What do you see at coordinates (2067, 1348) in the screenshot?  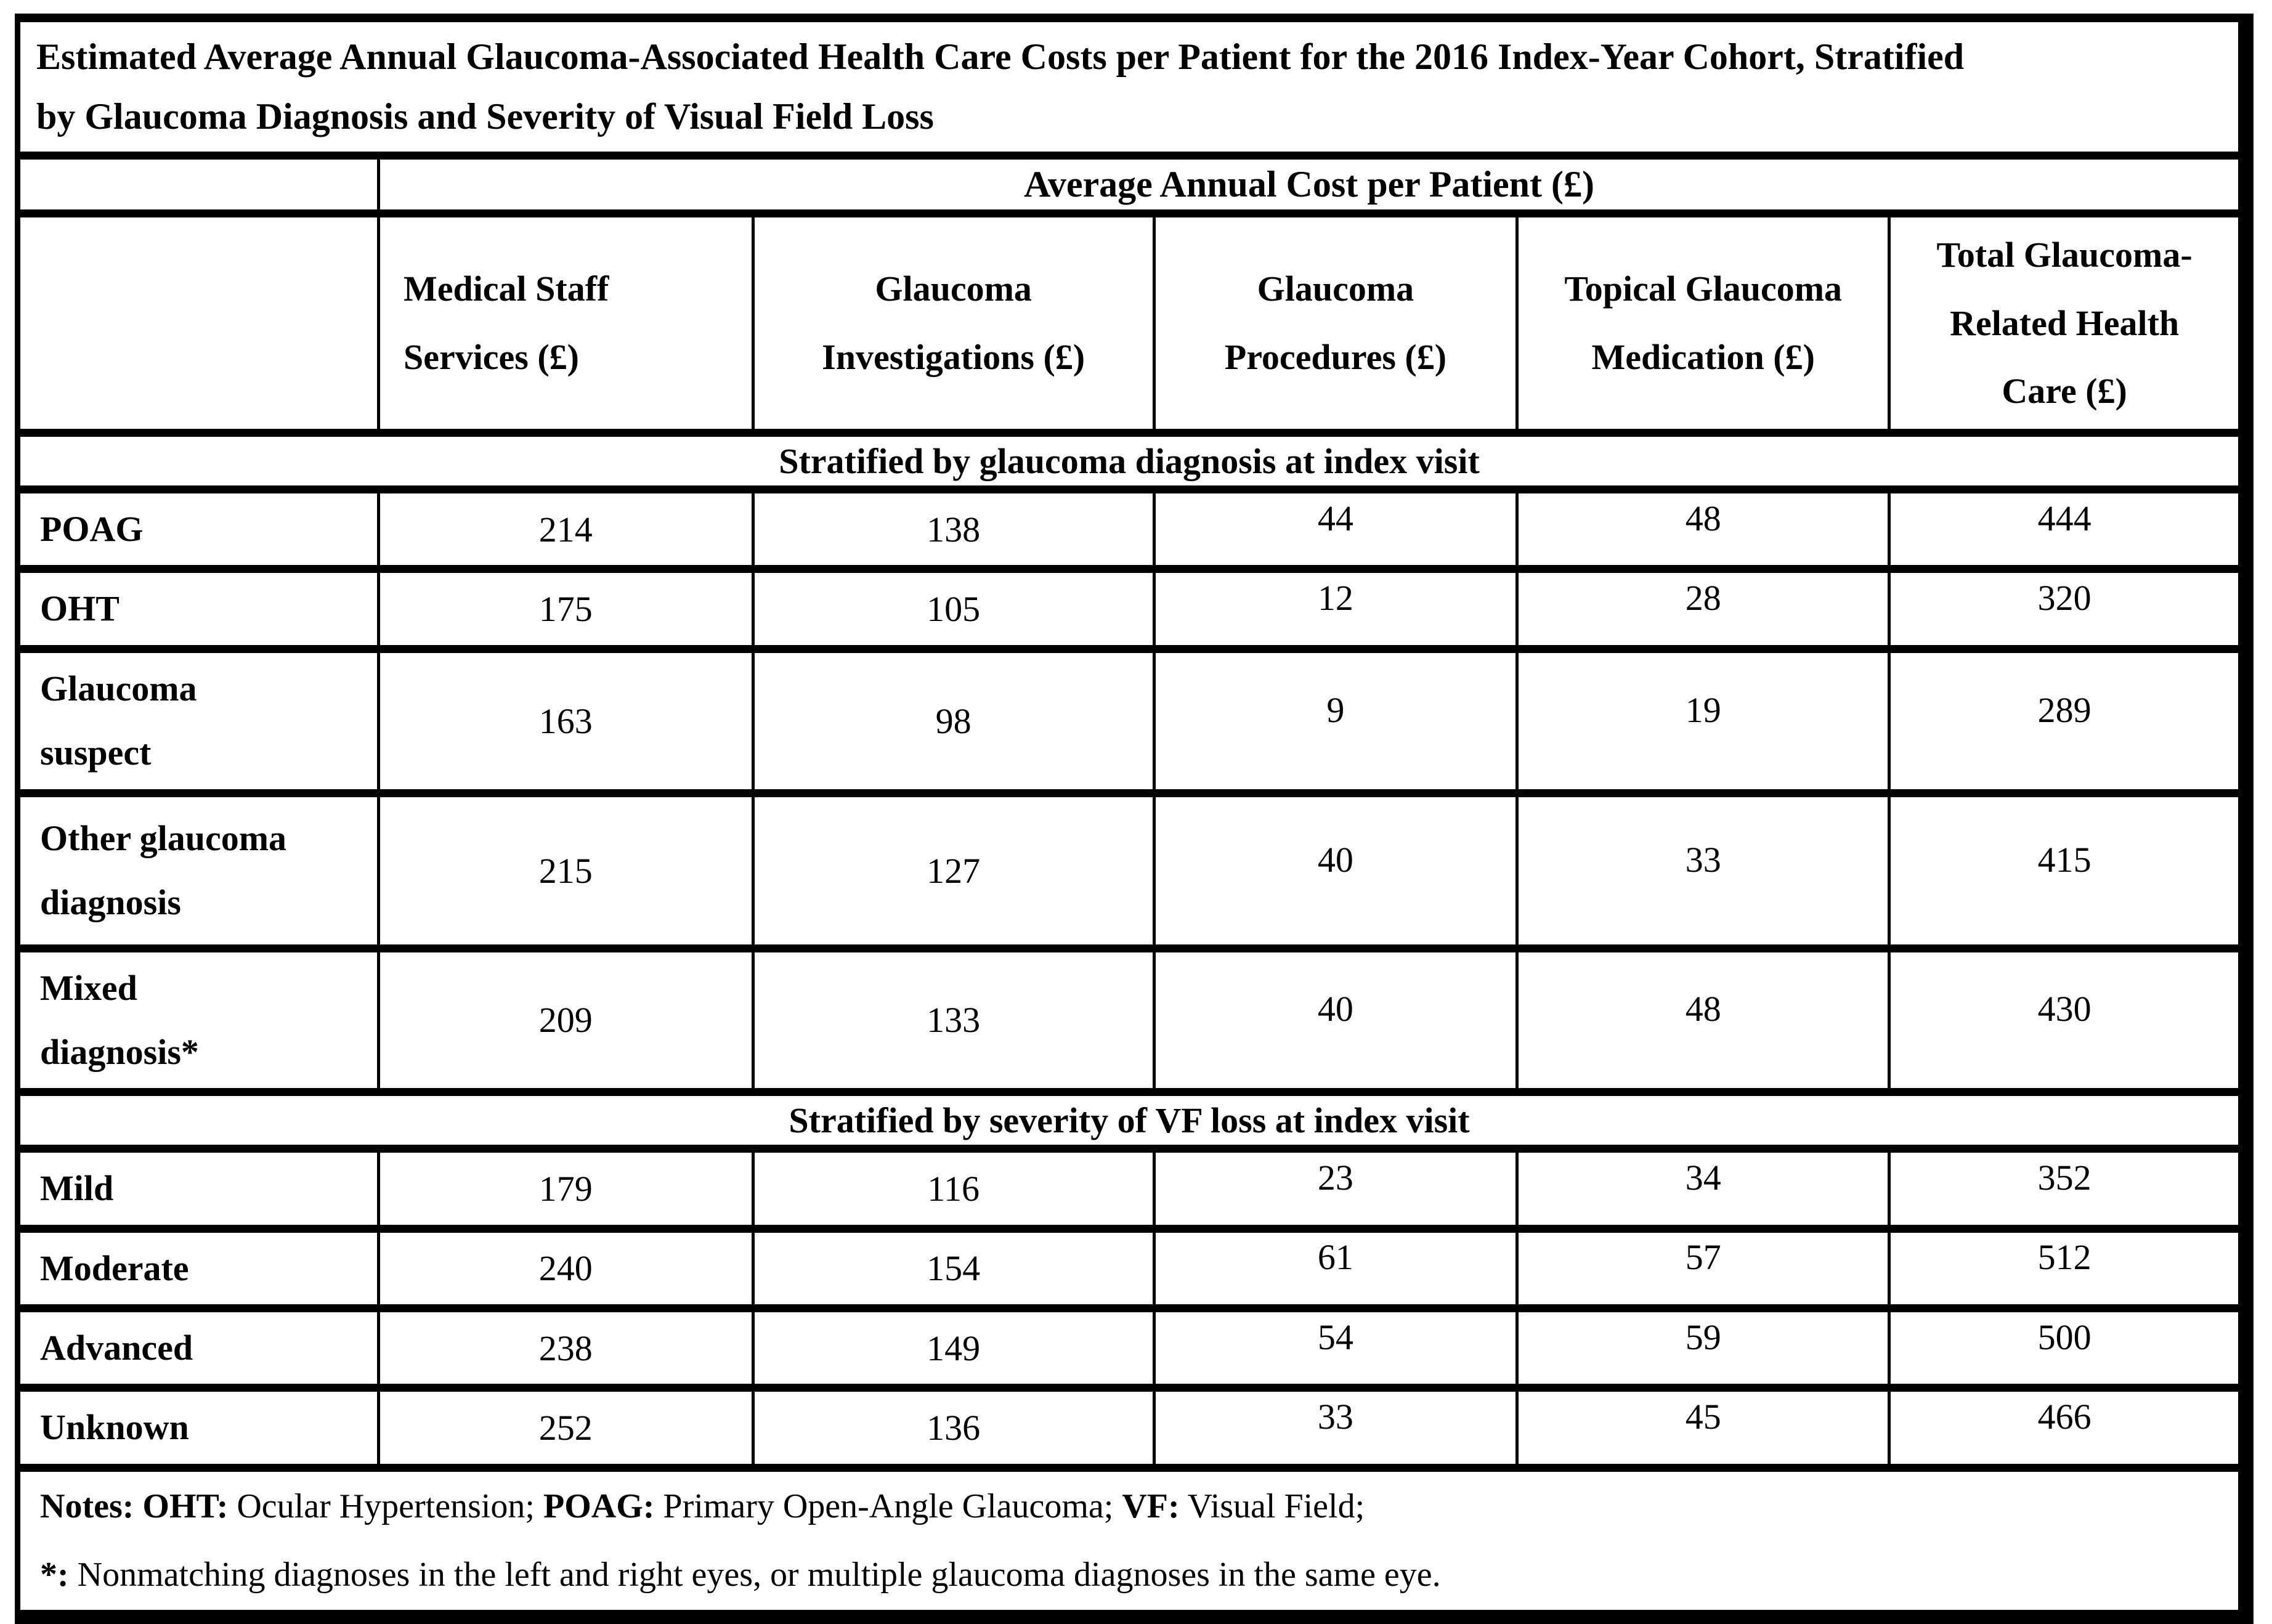 I see `value-cell: 500` at bounding box center [2067, 1348].